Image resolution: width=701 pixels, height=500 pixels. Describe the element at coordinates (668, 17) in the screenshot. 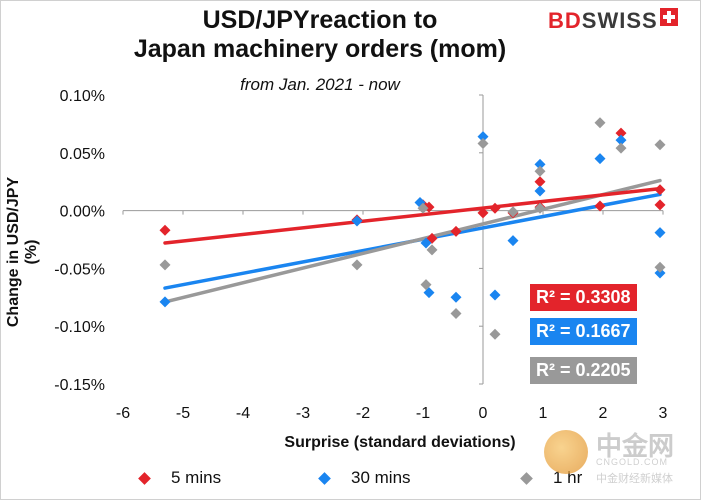

I see `swiss-cross-icon` at that location.